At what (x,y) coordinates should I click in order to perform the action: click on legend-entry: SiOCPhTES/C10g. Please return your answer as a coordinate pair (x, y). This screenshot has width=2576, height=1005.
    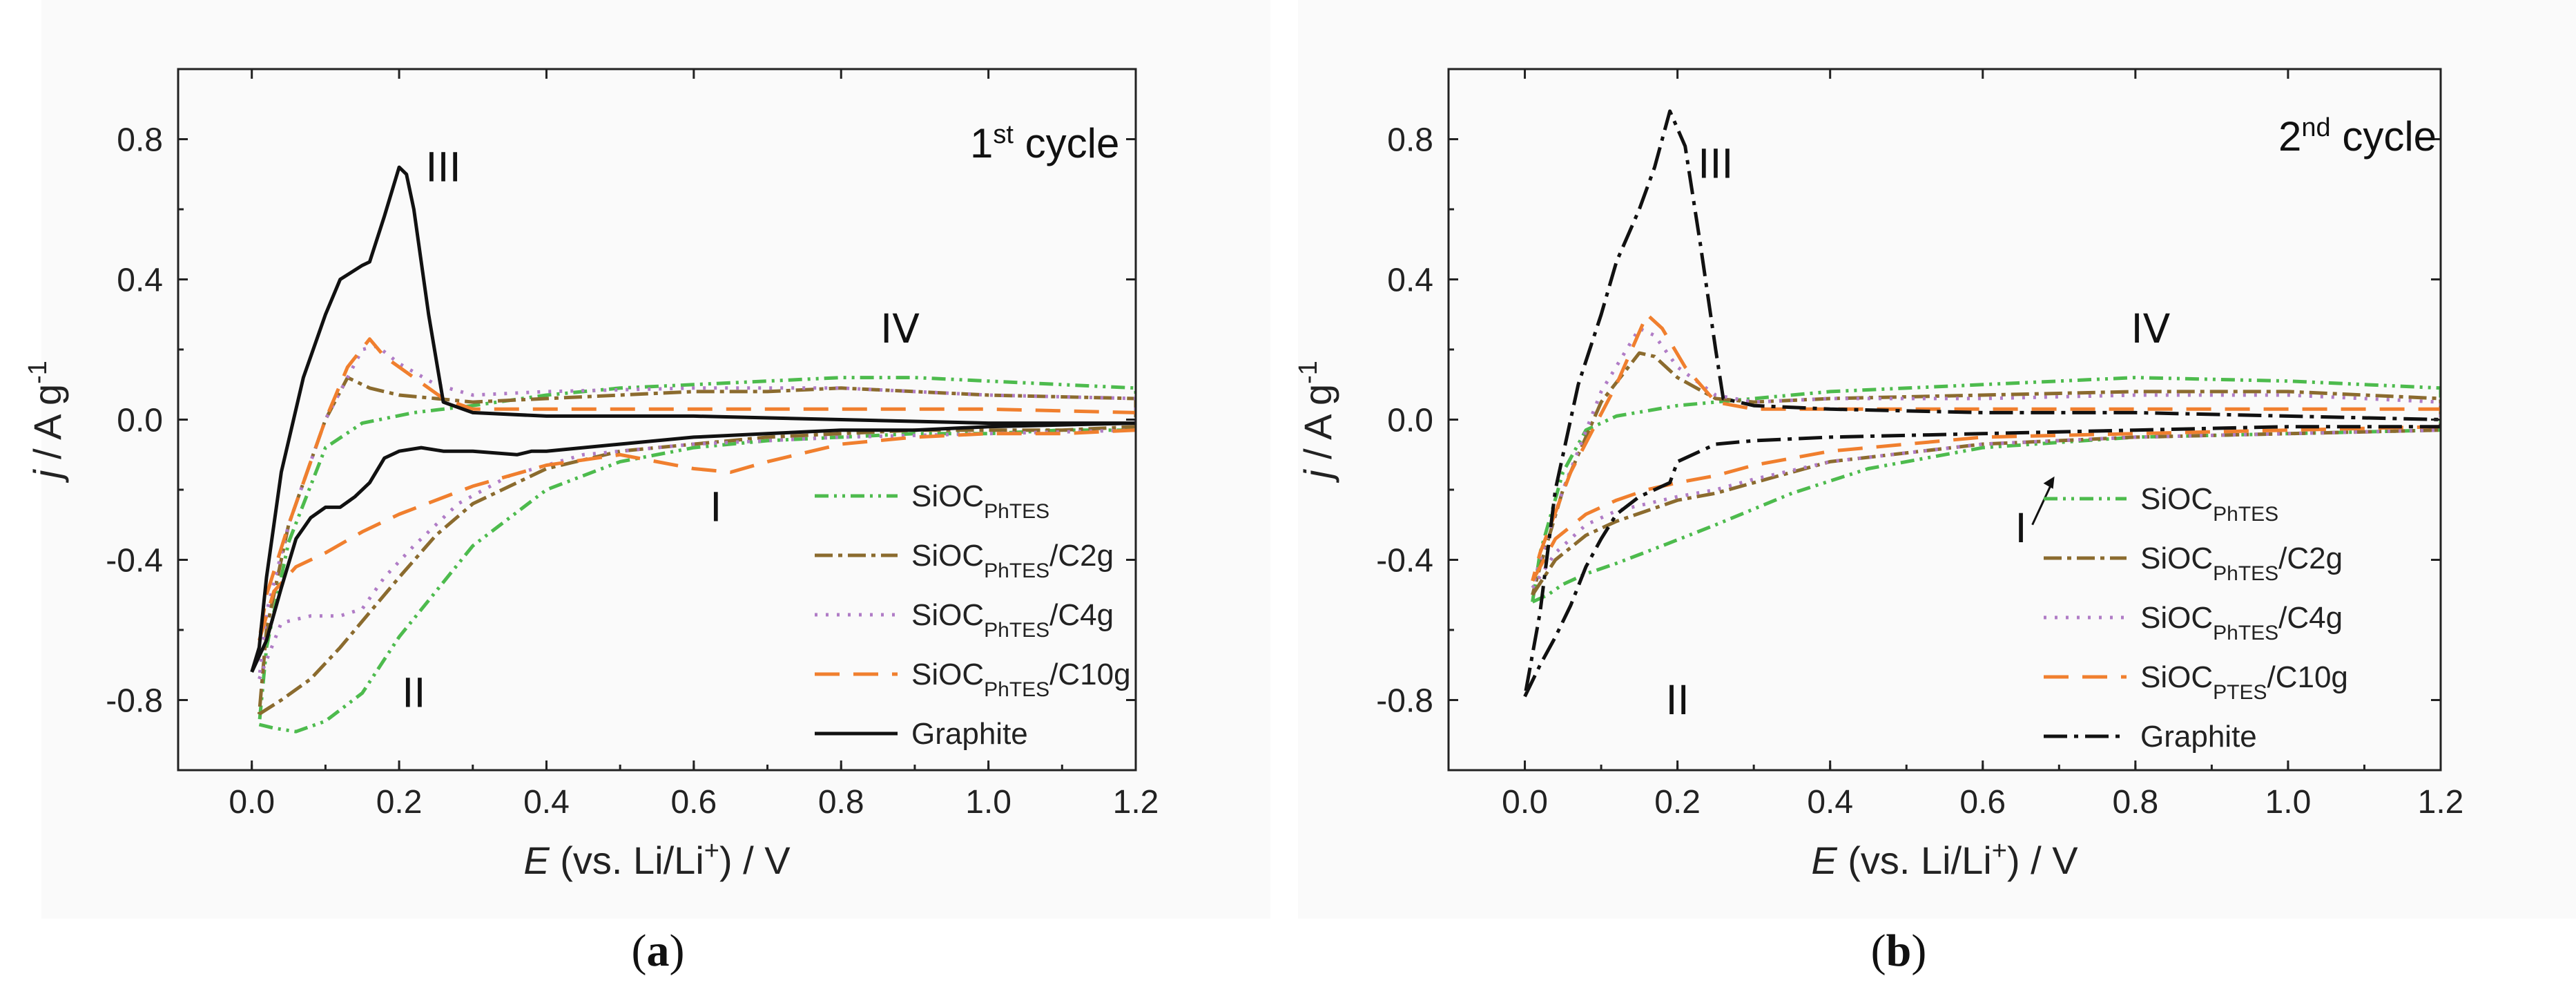
    Looking at the image, I should click on (1021, 679).